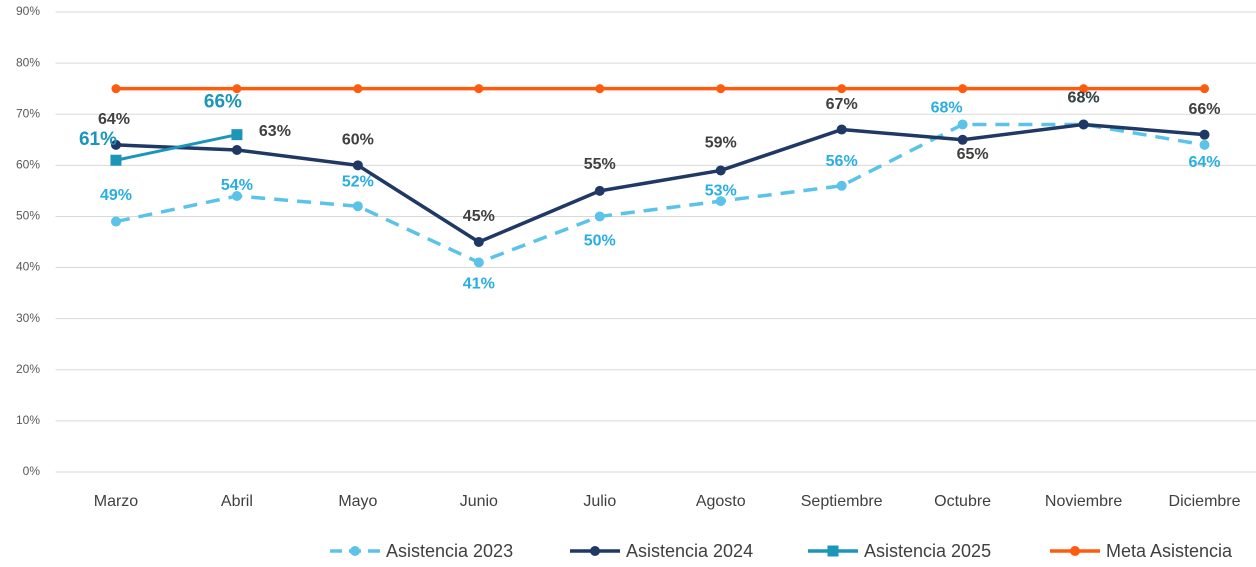 This screenshot has height=567, width=1256. Describe the element at coordinates (176, 147) in the screenshot. I see `series-line` at that location.